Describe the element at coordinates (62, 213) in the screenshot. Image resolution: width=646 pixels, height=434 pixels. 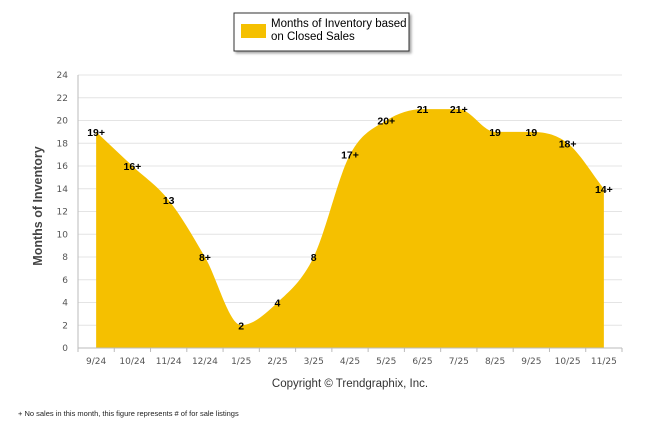
I see `y-tick-label: 12` at that location.